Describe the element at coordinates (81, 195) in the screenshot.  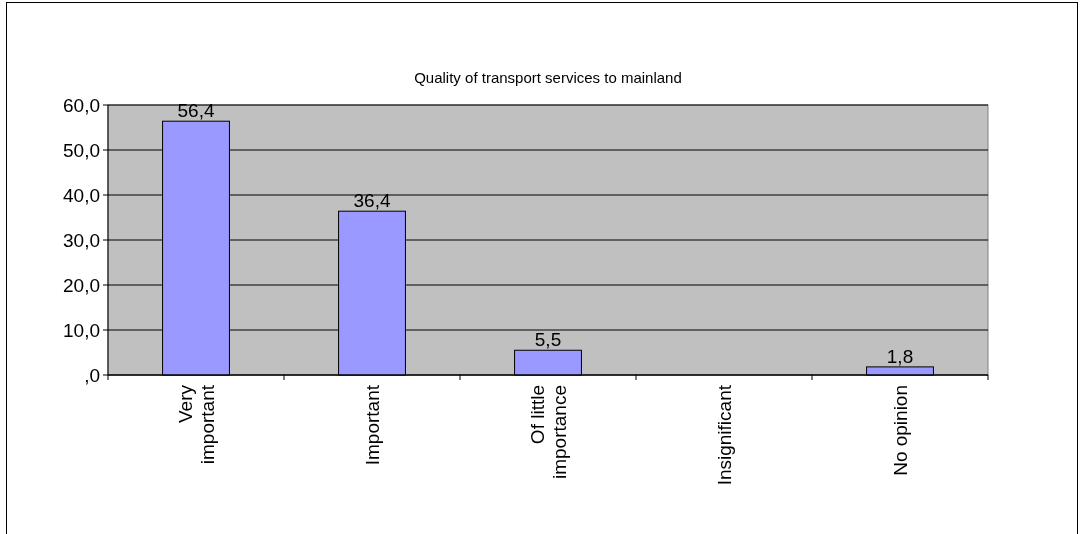
I see `y-tick-label: 40,0` at that location.